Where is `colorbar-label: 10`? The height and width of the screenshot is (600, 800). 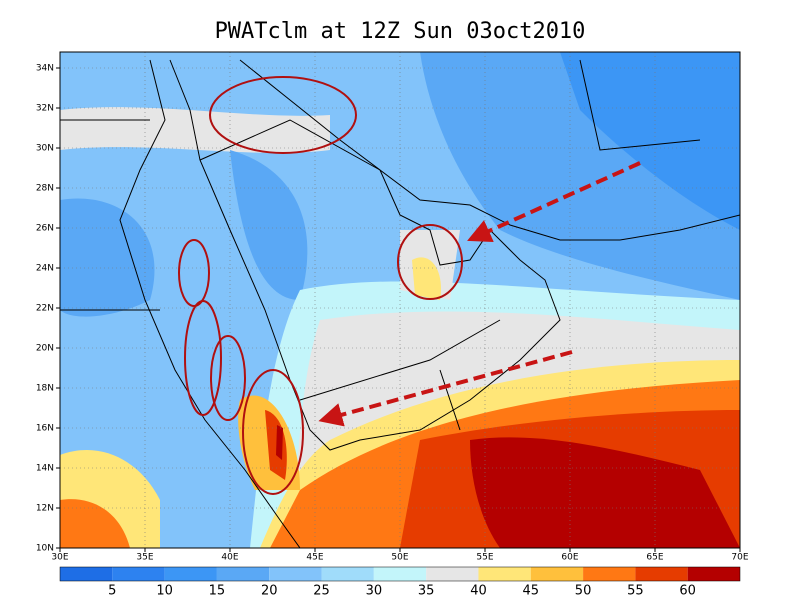 colorbar-label: 10 is located at coordinates (164, 591).